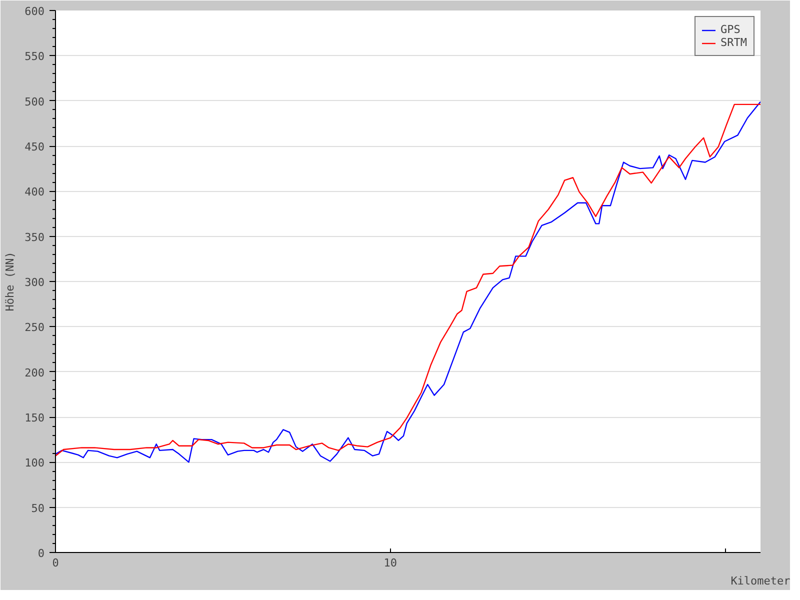 The width and height of the screenshot is (800, 600). I want to click on y-tick-label: 400, so click(34, 192).